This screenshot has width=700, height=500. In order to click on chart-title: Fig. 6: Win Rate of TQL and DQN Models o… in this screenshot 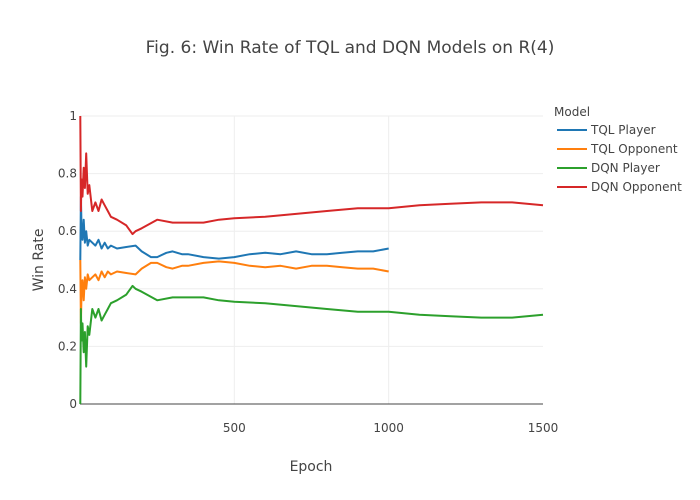, I will do `click(350, 48)`.